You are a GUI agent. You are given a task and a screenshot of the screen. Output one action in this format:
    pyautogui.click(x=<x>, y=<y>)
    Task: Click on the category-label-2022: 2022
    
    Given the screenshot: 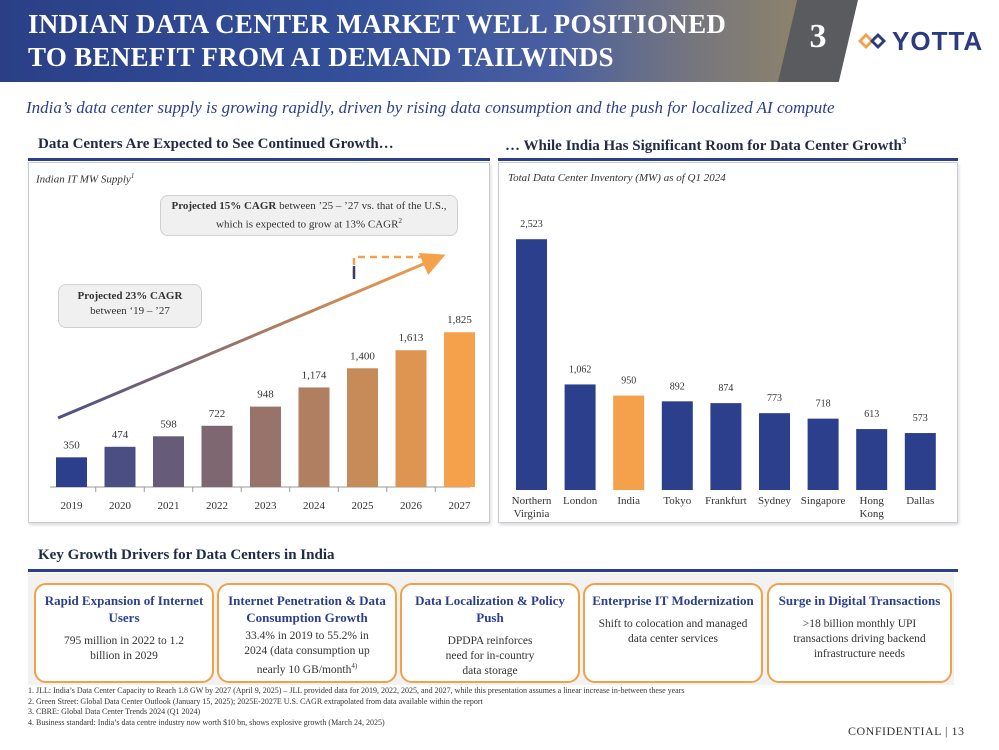 What is the action you would take?
    pyautogui.click(x=217, y=506)
    